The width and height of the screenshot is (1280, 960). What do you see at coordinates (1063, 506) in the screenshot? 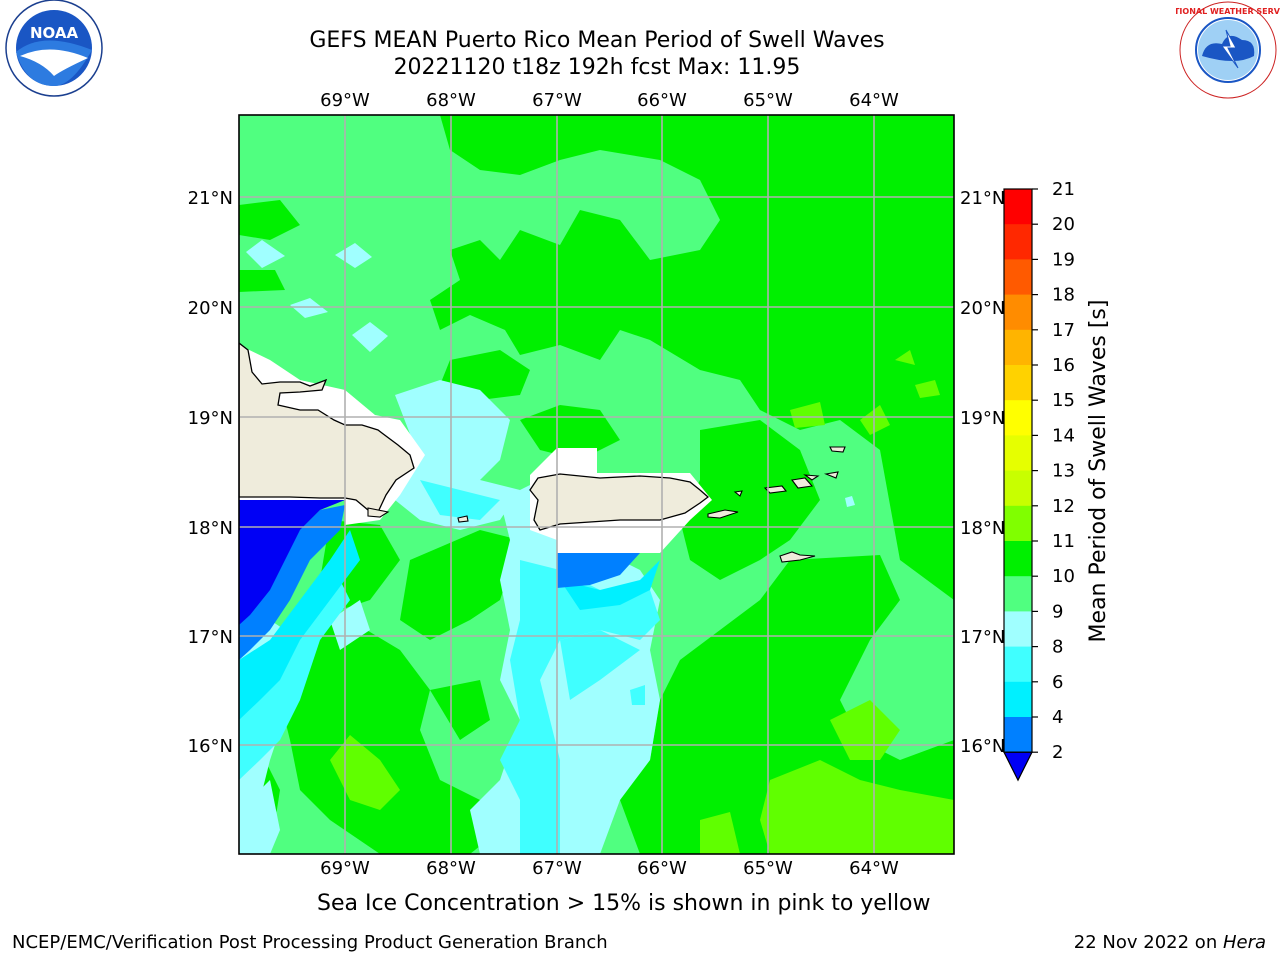
I see `colorbar-tick-label: 12` at bounding box center [1063, 506].